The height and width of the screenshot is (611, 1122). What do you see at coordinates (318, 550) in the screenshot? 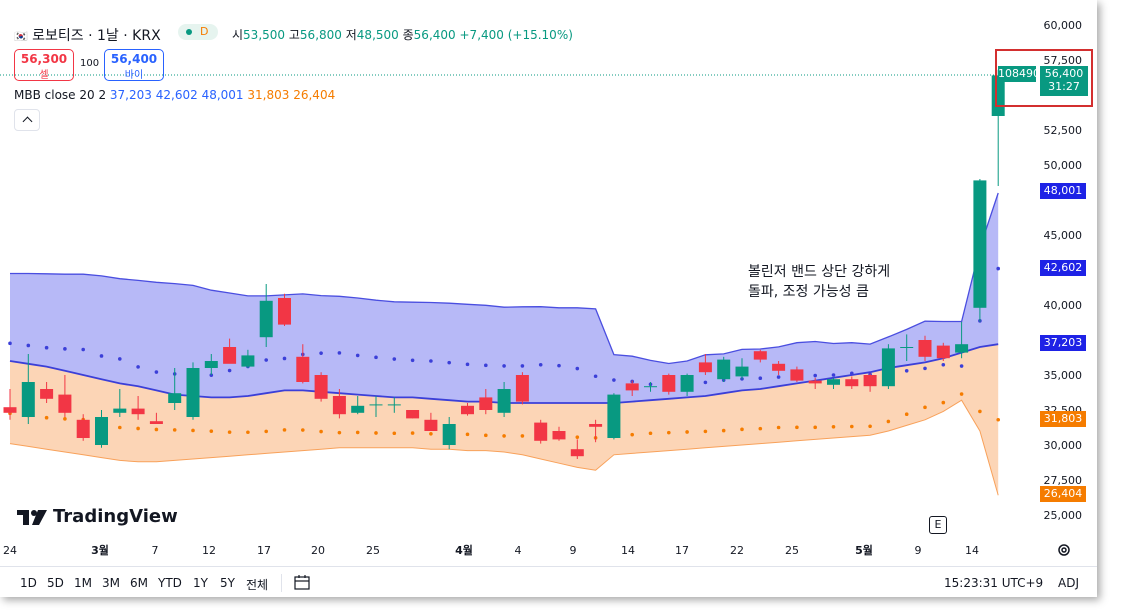
I see `time-axis-label: 20` at bounding box center [318, 550].